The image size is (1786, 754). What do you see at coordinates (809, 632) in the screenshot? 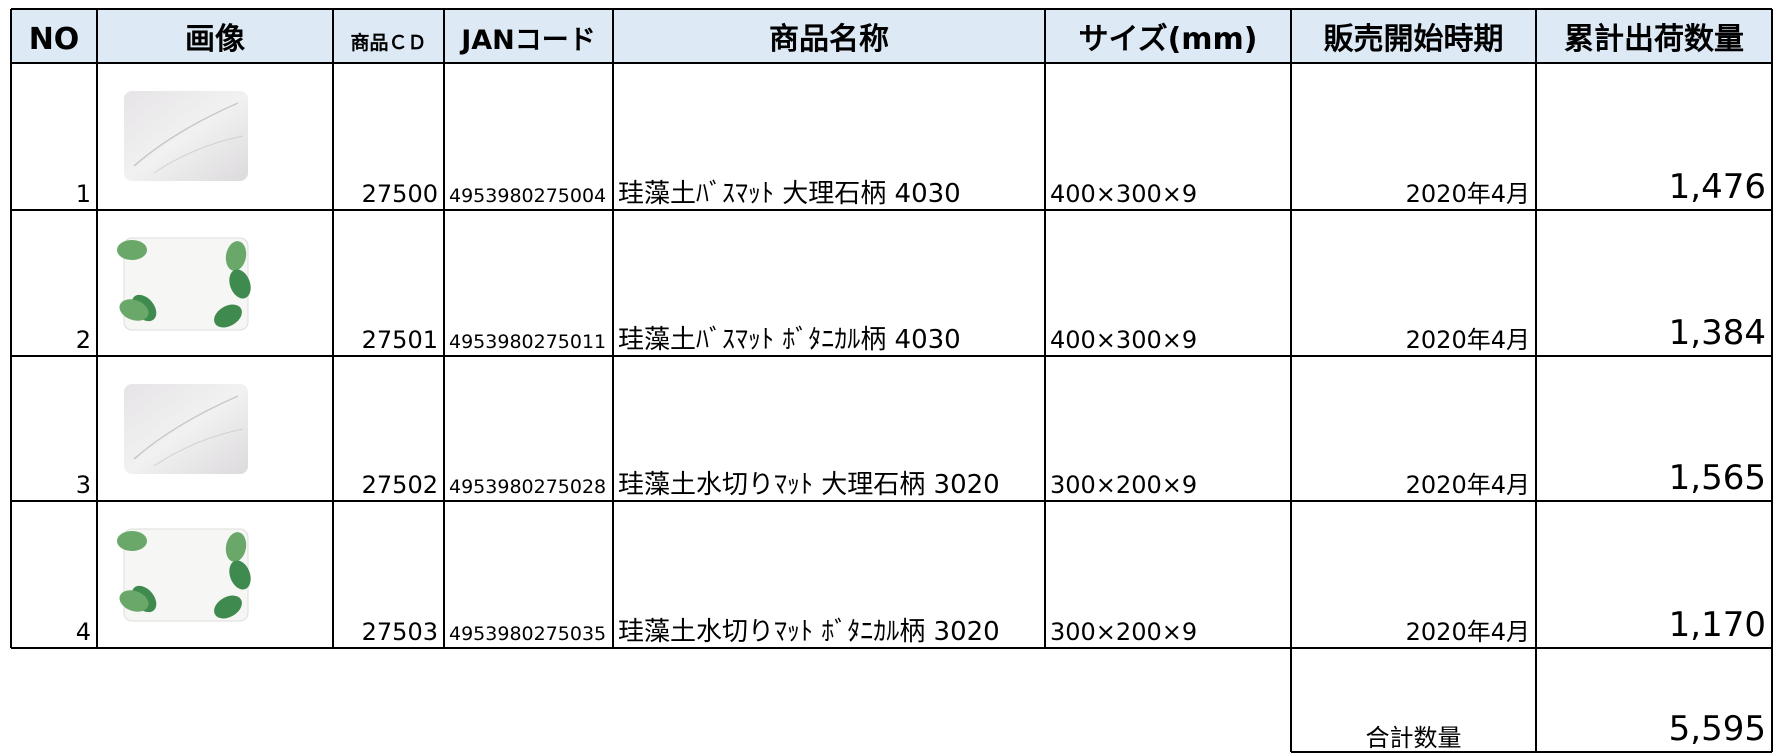
I see `cell: 珪藻土水切りﾏｯﾄ ﾎﾞﾀﾆｶﾙ柄 3020` at bounding box center [809, 632].